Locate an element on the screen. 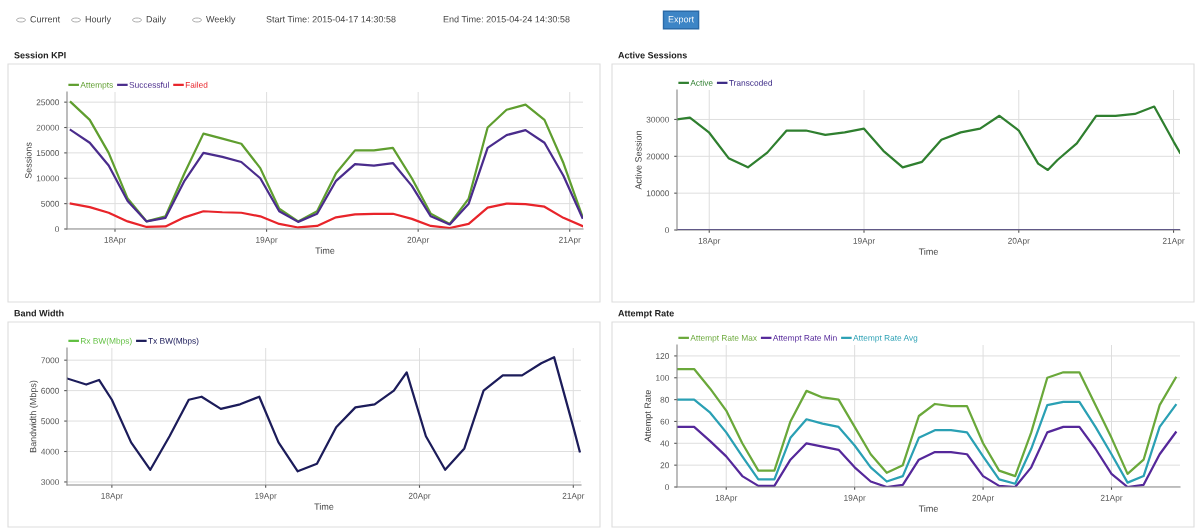 The image size is (1196, 529). legend-label: Successful is located at coordinates (149, 84).